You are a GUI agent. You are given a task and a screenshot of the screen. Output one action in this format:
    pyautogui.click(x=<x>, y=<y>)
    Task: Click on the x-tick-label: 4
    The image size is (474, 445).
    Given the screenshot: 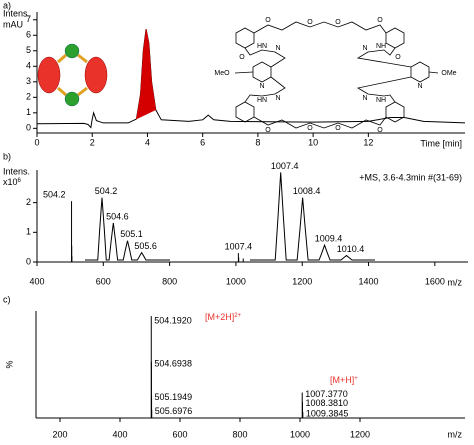 What is the action you would take?
    pyautogui.click(x=147, y=142)
    